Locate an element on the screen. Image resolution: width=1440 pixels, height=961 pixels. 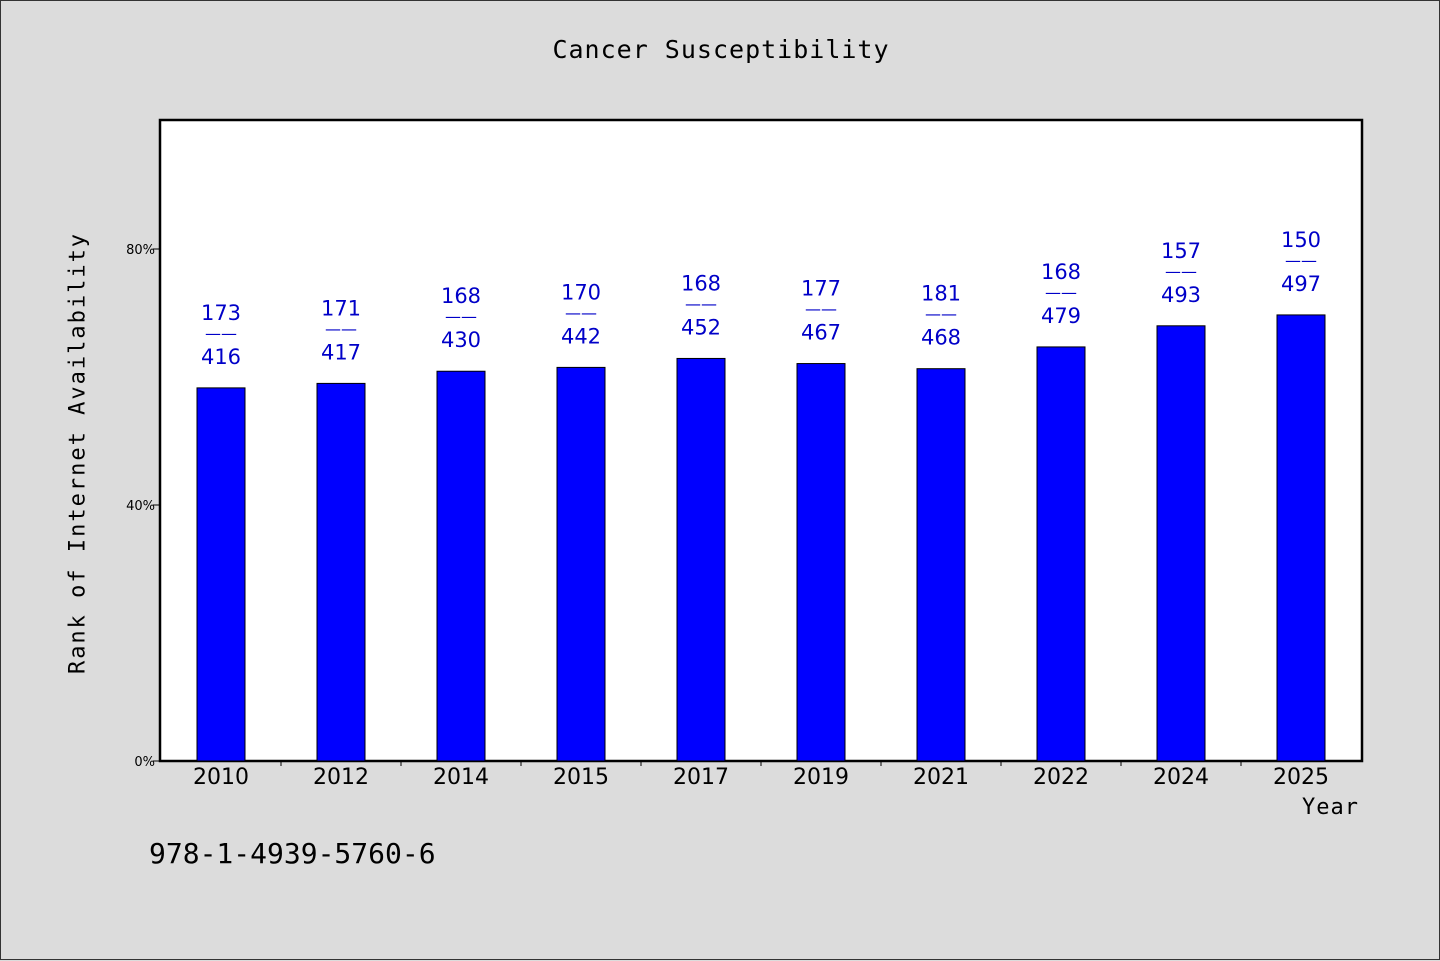
data-label-bottom-2025: 497 is located at coordinates (1301, 284).